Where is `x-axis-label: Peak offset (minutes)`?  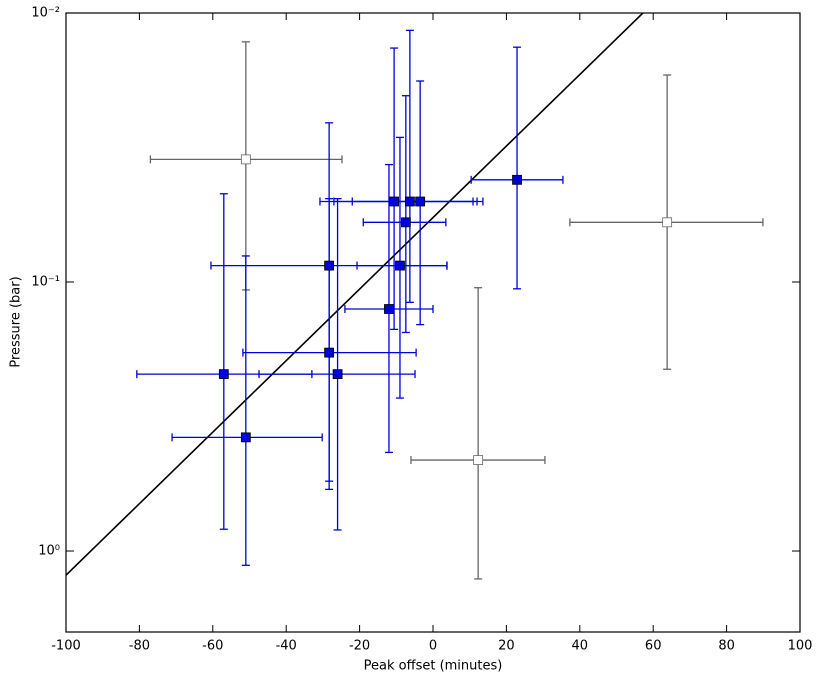
x-axis-label: Peak offset (minutes) is located at coordinates (433, 666).